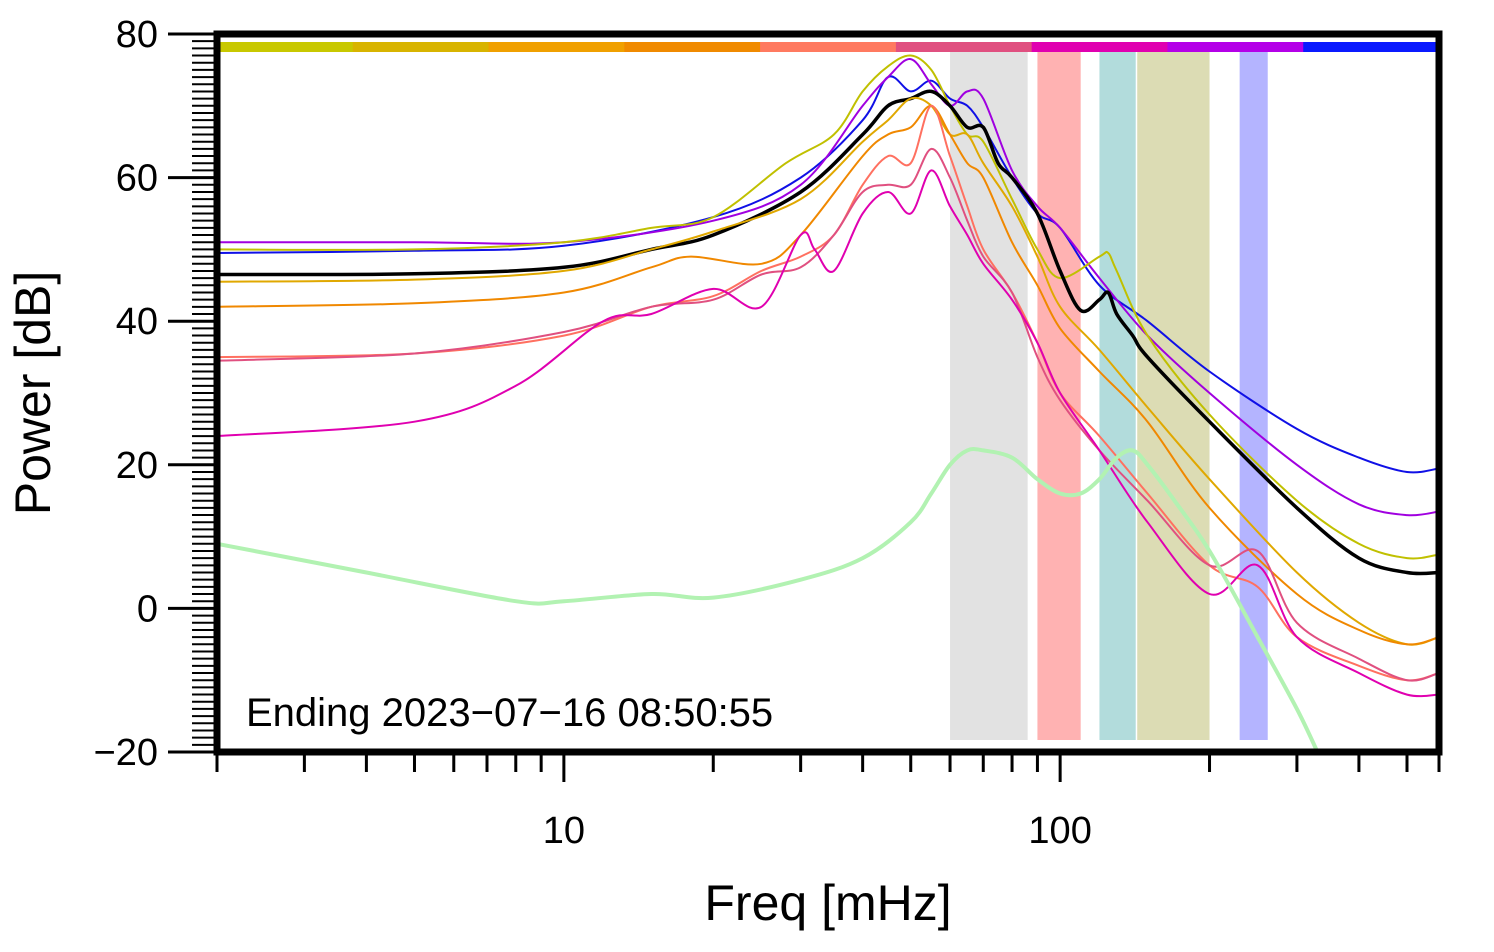 The width and height of the screenshot is (1494, 952). I want to click on y-tick-label: 40, so click(137, 322).